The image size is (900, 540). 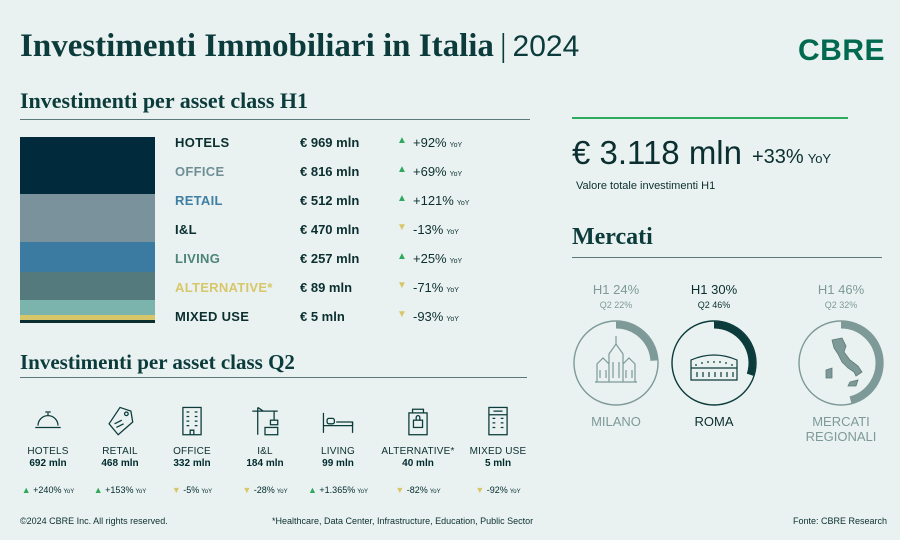 What do you see at coordinates (498, 449) in the screenshot?
I see `q2-asset-item: MIXED USE 5 mln ▼ -92% YoY` at bounding box center [498, 449].